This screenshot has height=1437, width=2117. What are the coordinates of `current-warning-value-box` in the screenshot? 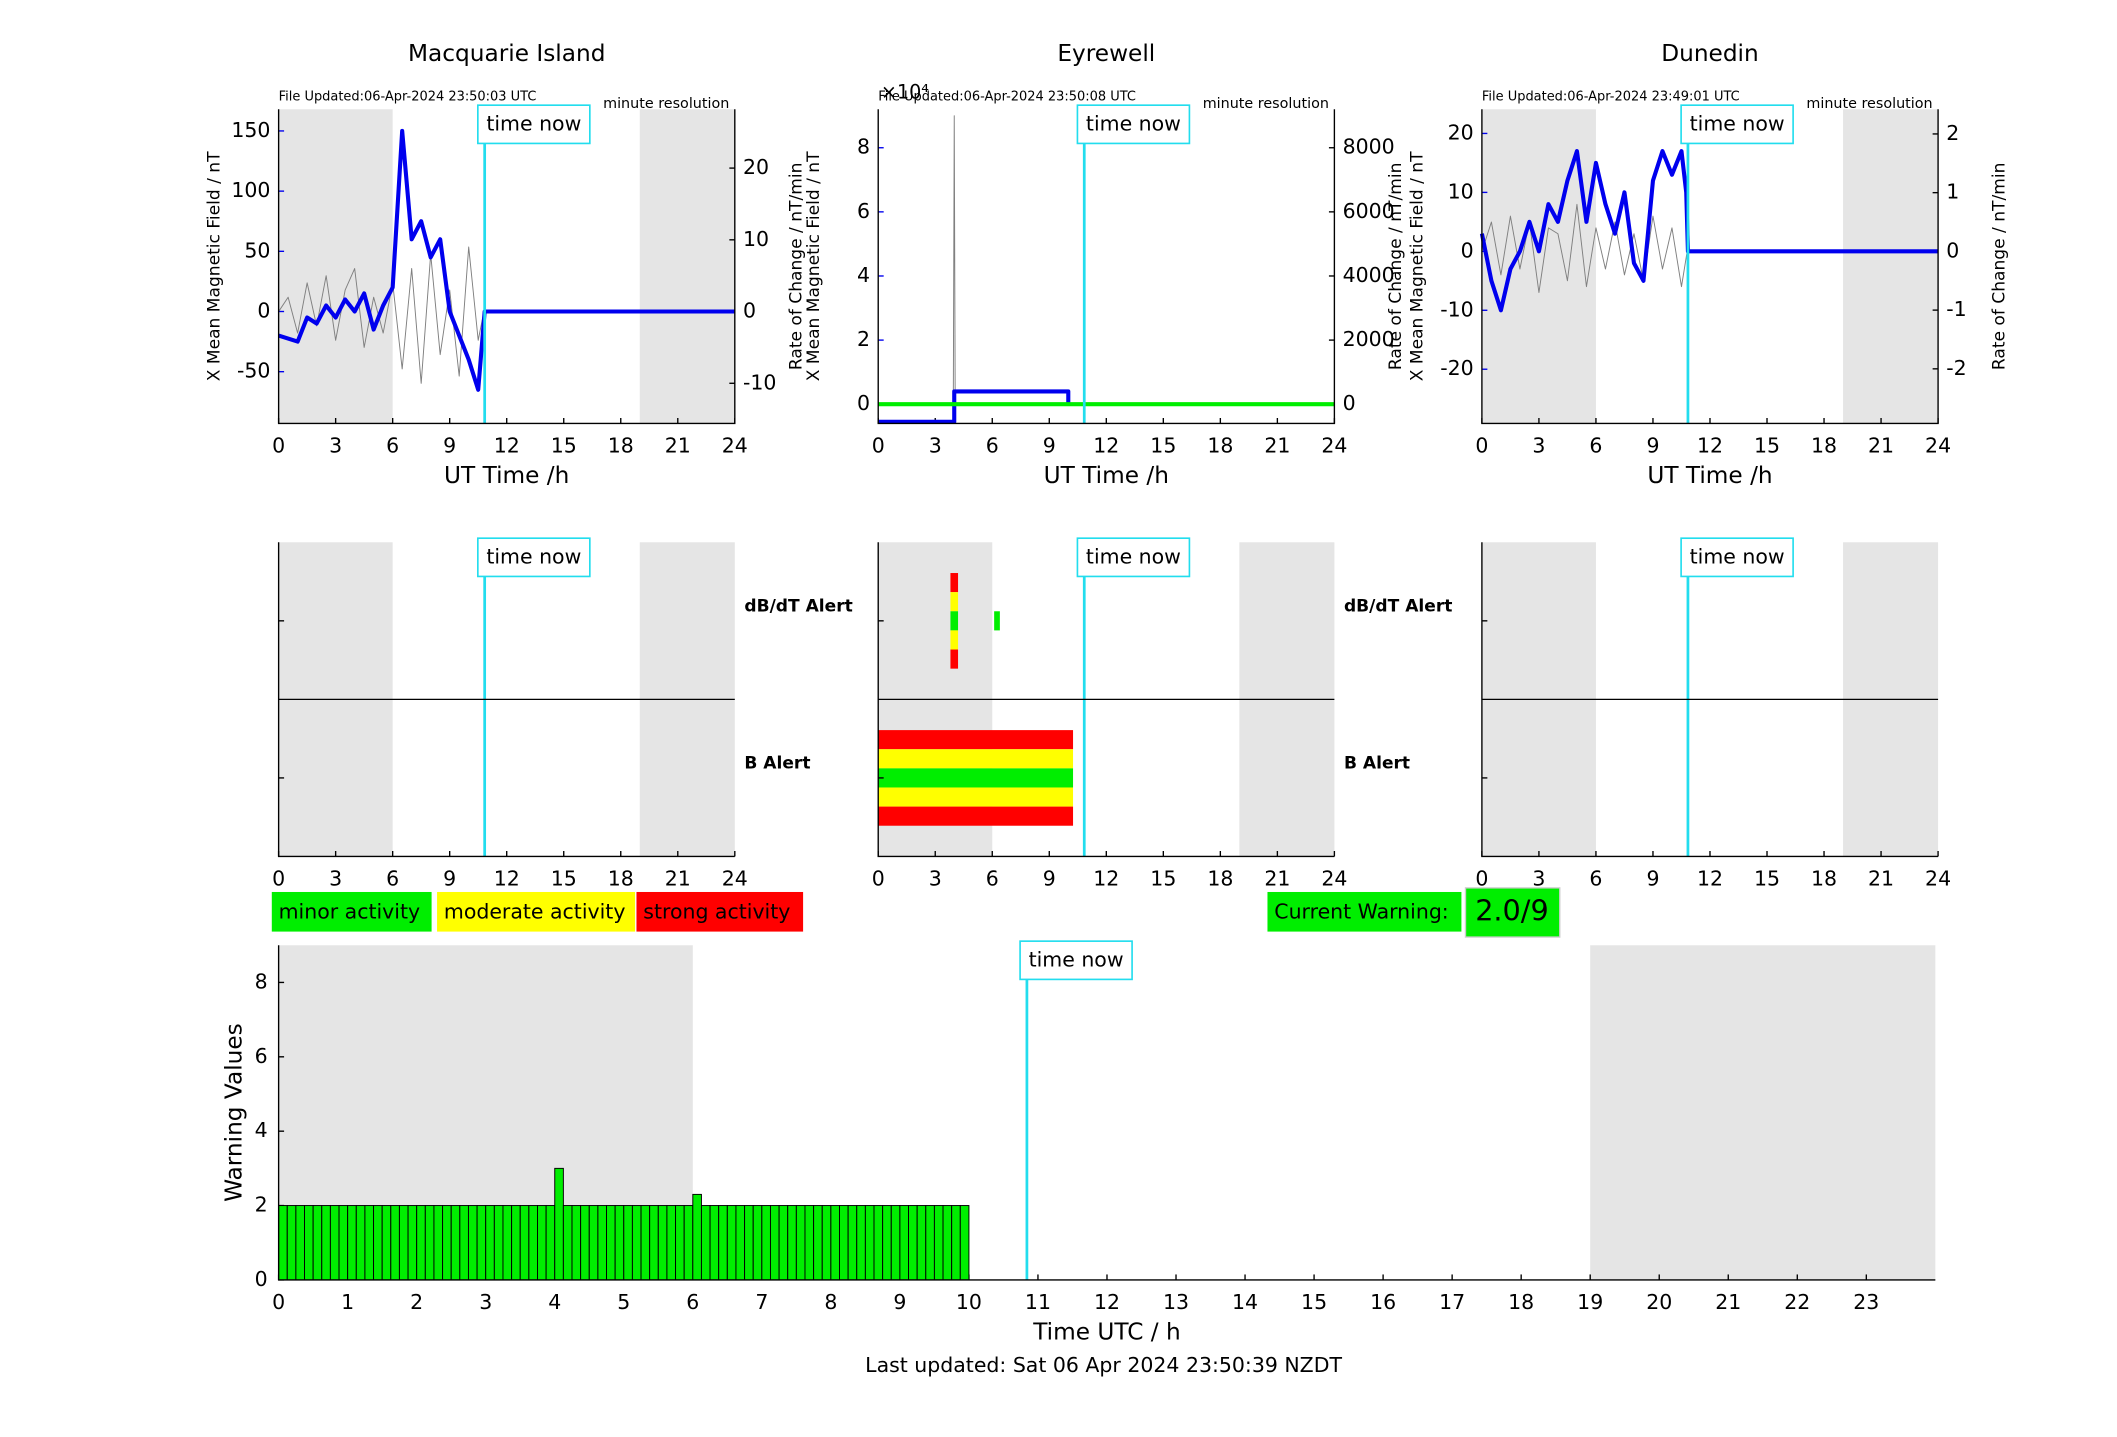 It's located at (1512, 912).